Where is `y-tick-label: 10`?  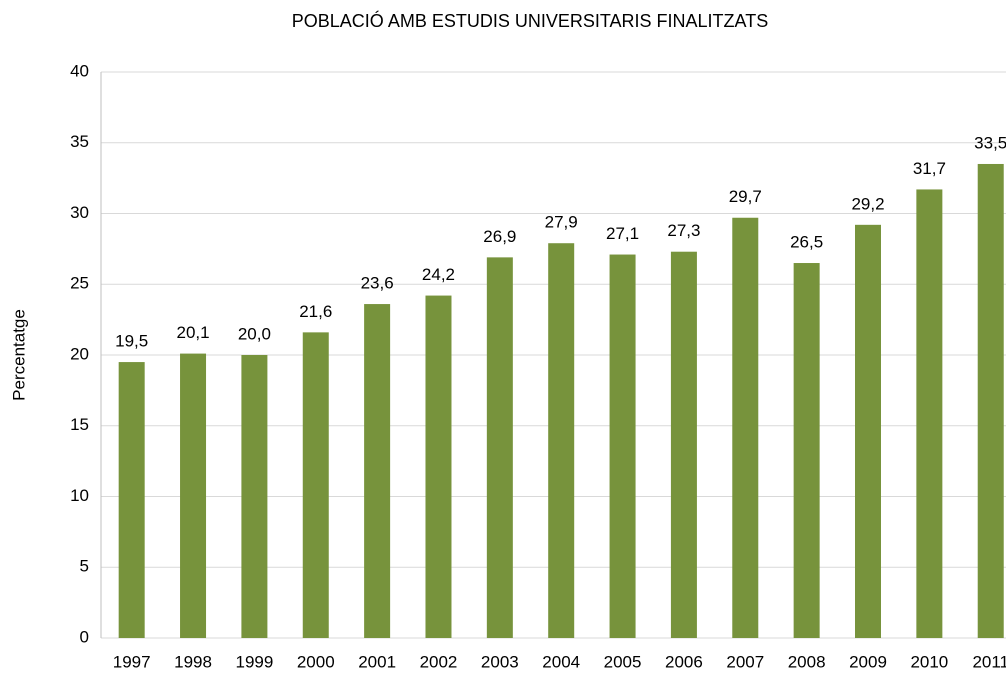
y-tick-label: 10 is located at coordinates (79, 495).